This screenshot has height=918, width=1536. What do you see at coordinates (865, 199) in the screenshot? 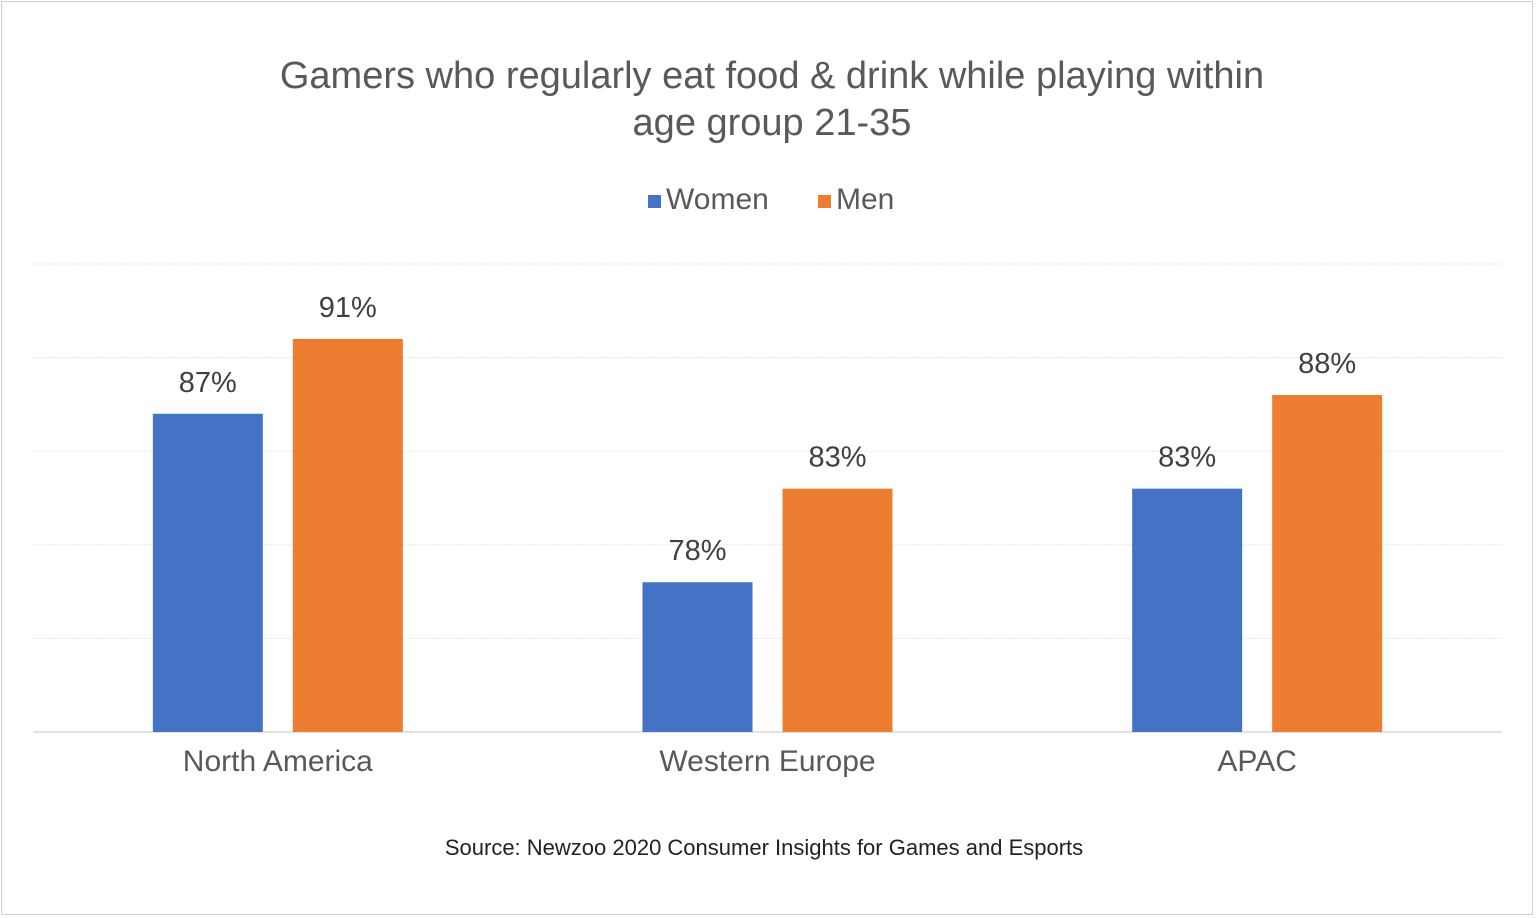
I see `legend-label-men: Men` at bounding box center [865, 199].